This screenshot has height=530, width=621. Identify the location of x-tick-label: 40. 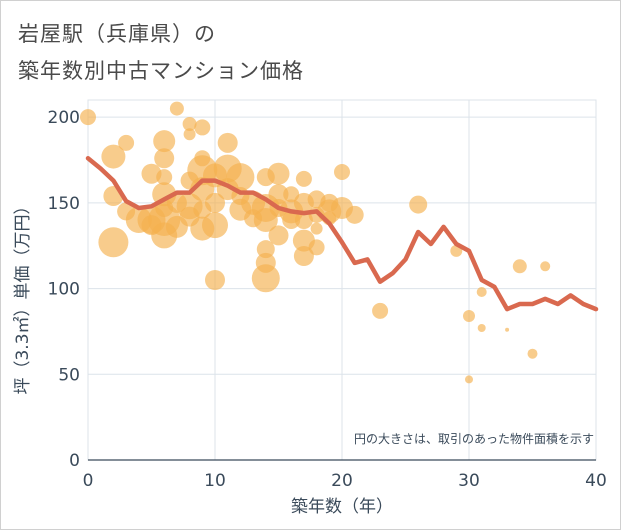
(596, 481).